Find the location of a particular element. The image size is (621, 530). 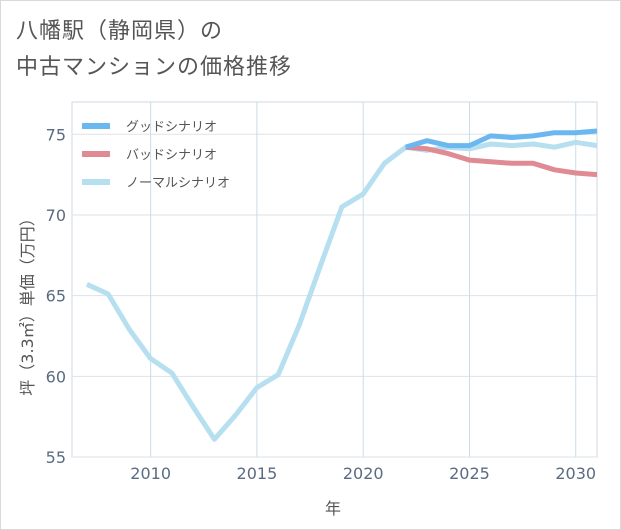

legend-label: バッドシナリオ is located at coordinates (171, 155).